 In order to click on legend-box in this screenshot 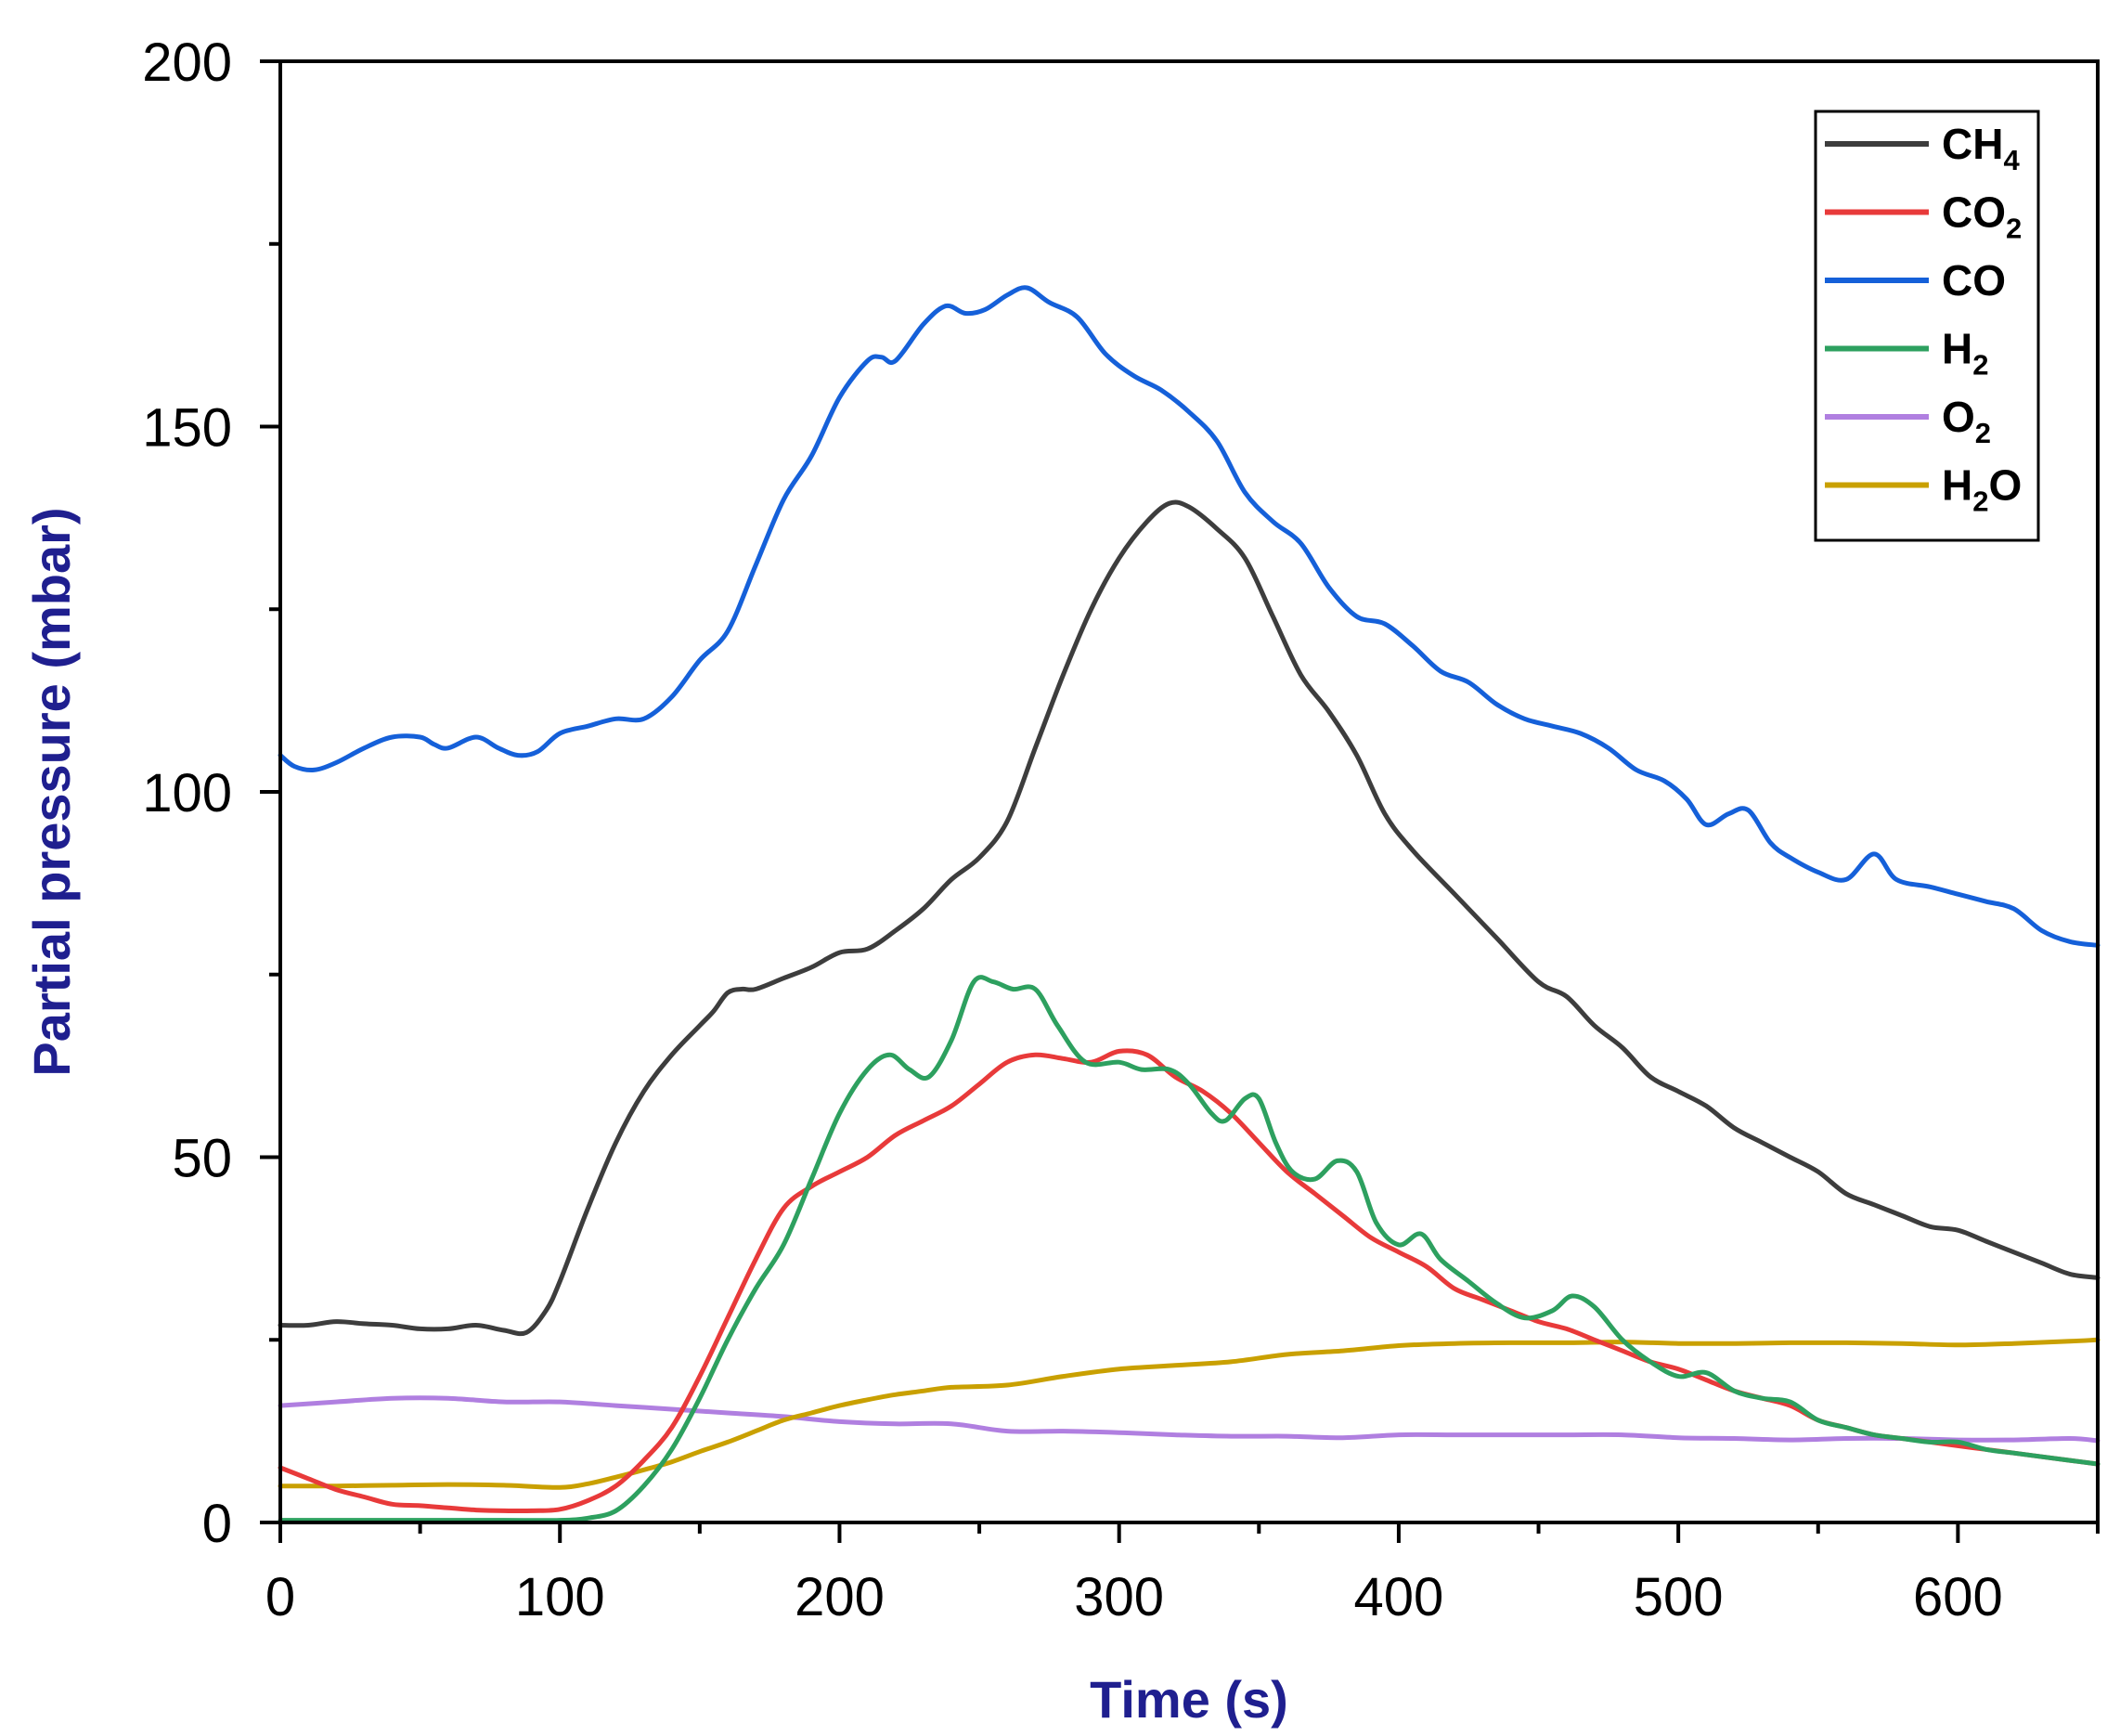, I will do `click(1927, 326)`.